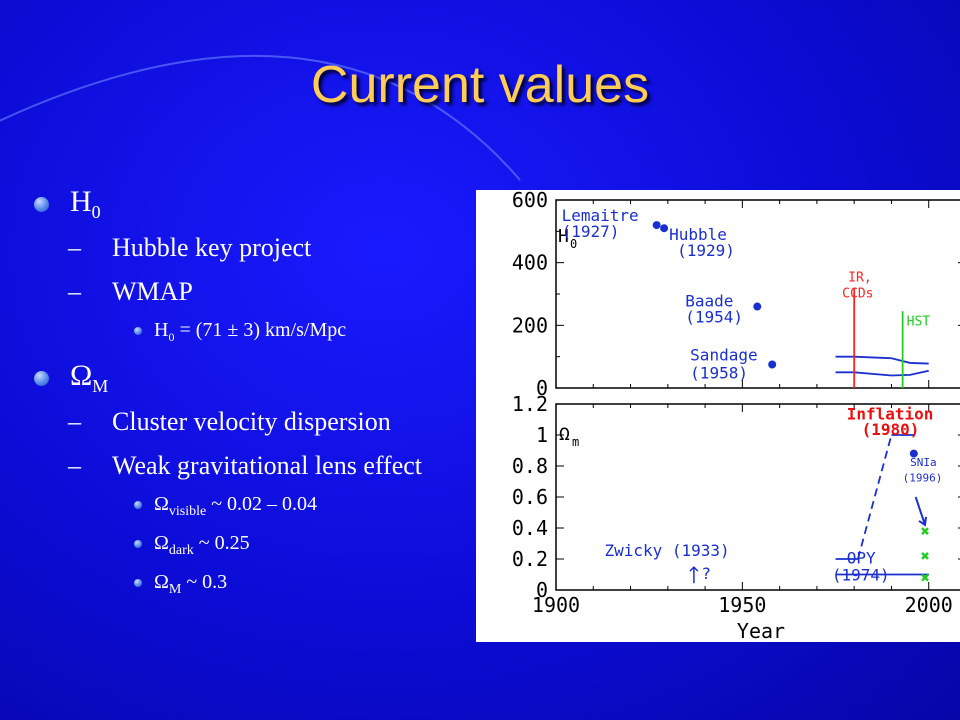  Describe the element at coordinates (742, 605) in the screenshot. I see `x-tick-label: 1950` at that location.